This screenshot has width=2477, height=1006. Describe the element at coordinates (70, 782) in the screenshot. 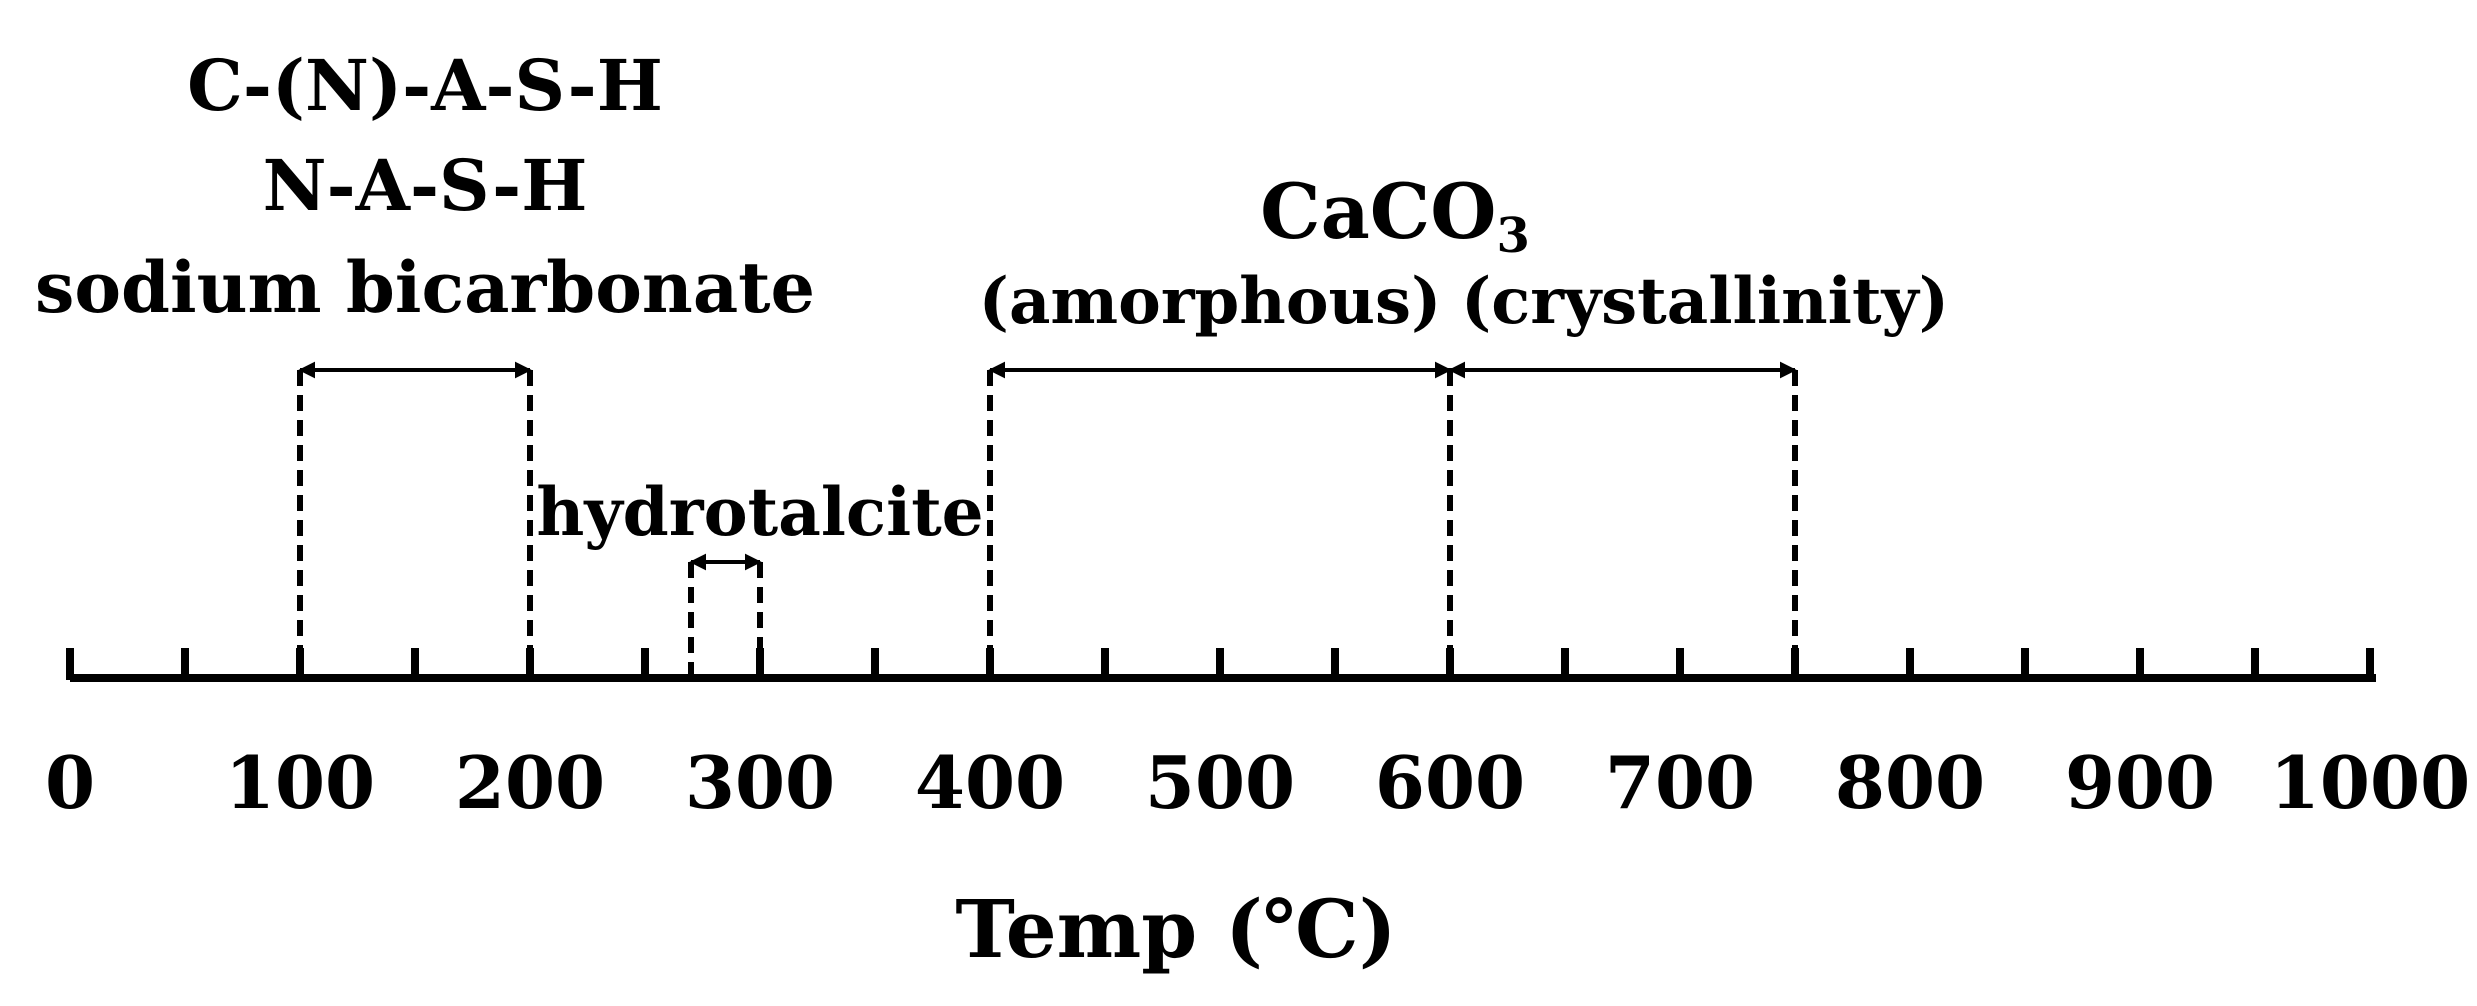

I see `tick-label: 0` at that location.